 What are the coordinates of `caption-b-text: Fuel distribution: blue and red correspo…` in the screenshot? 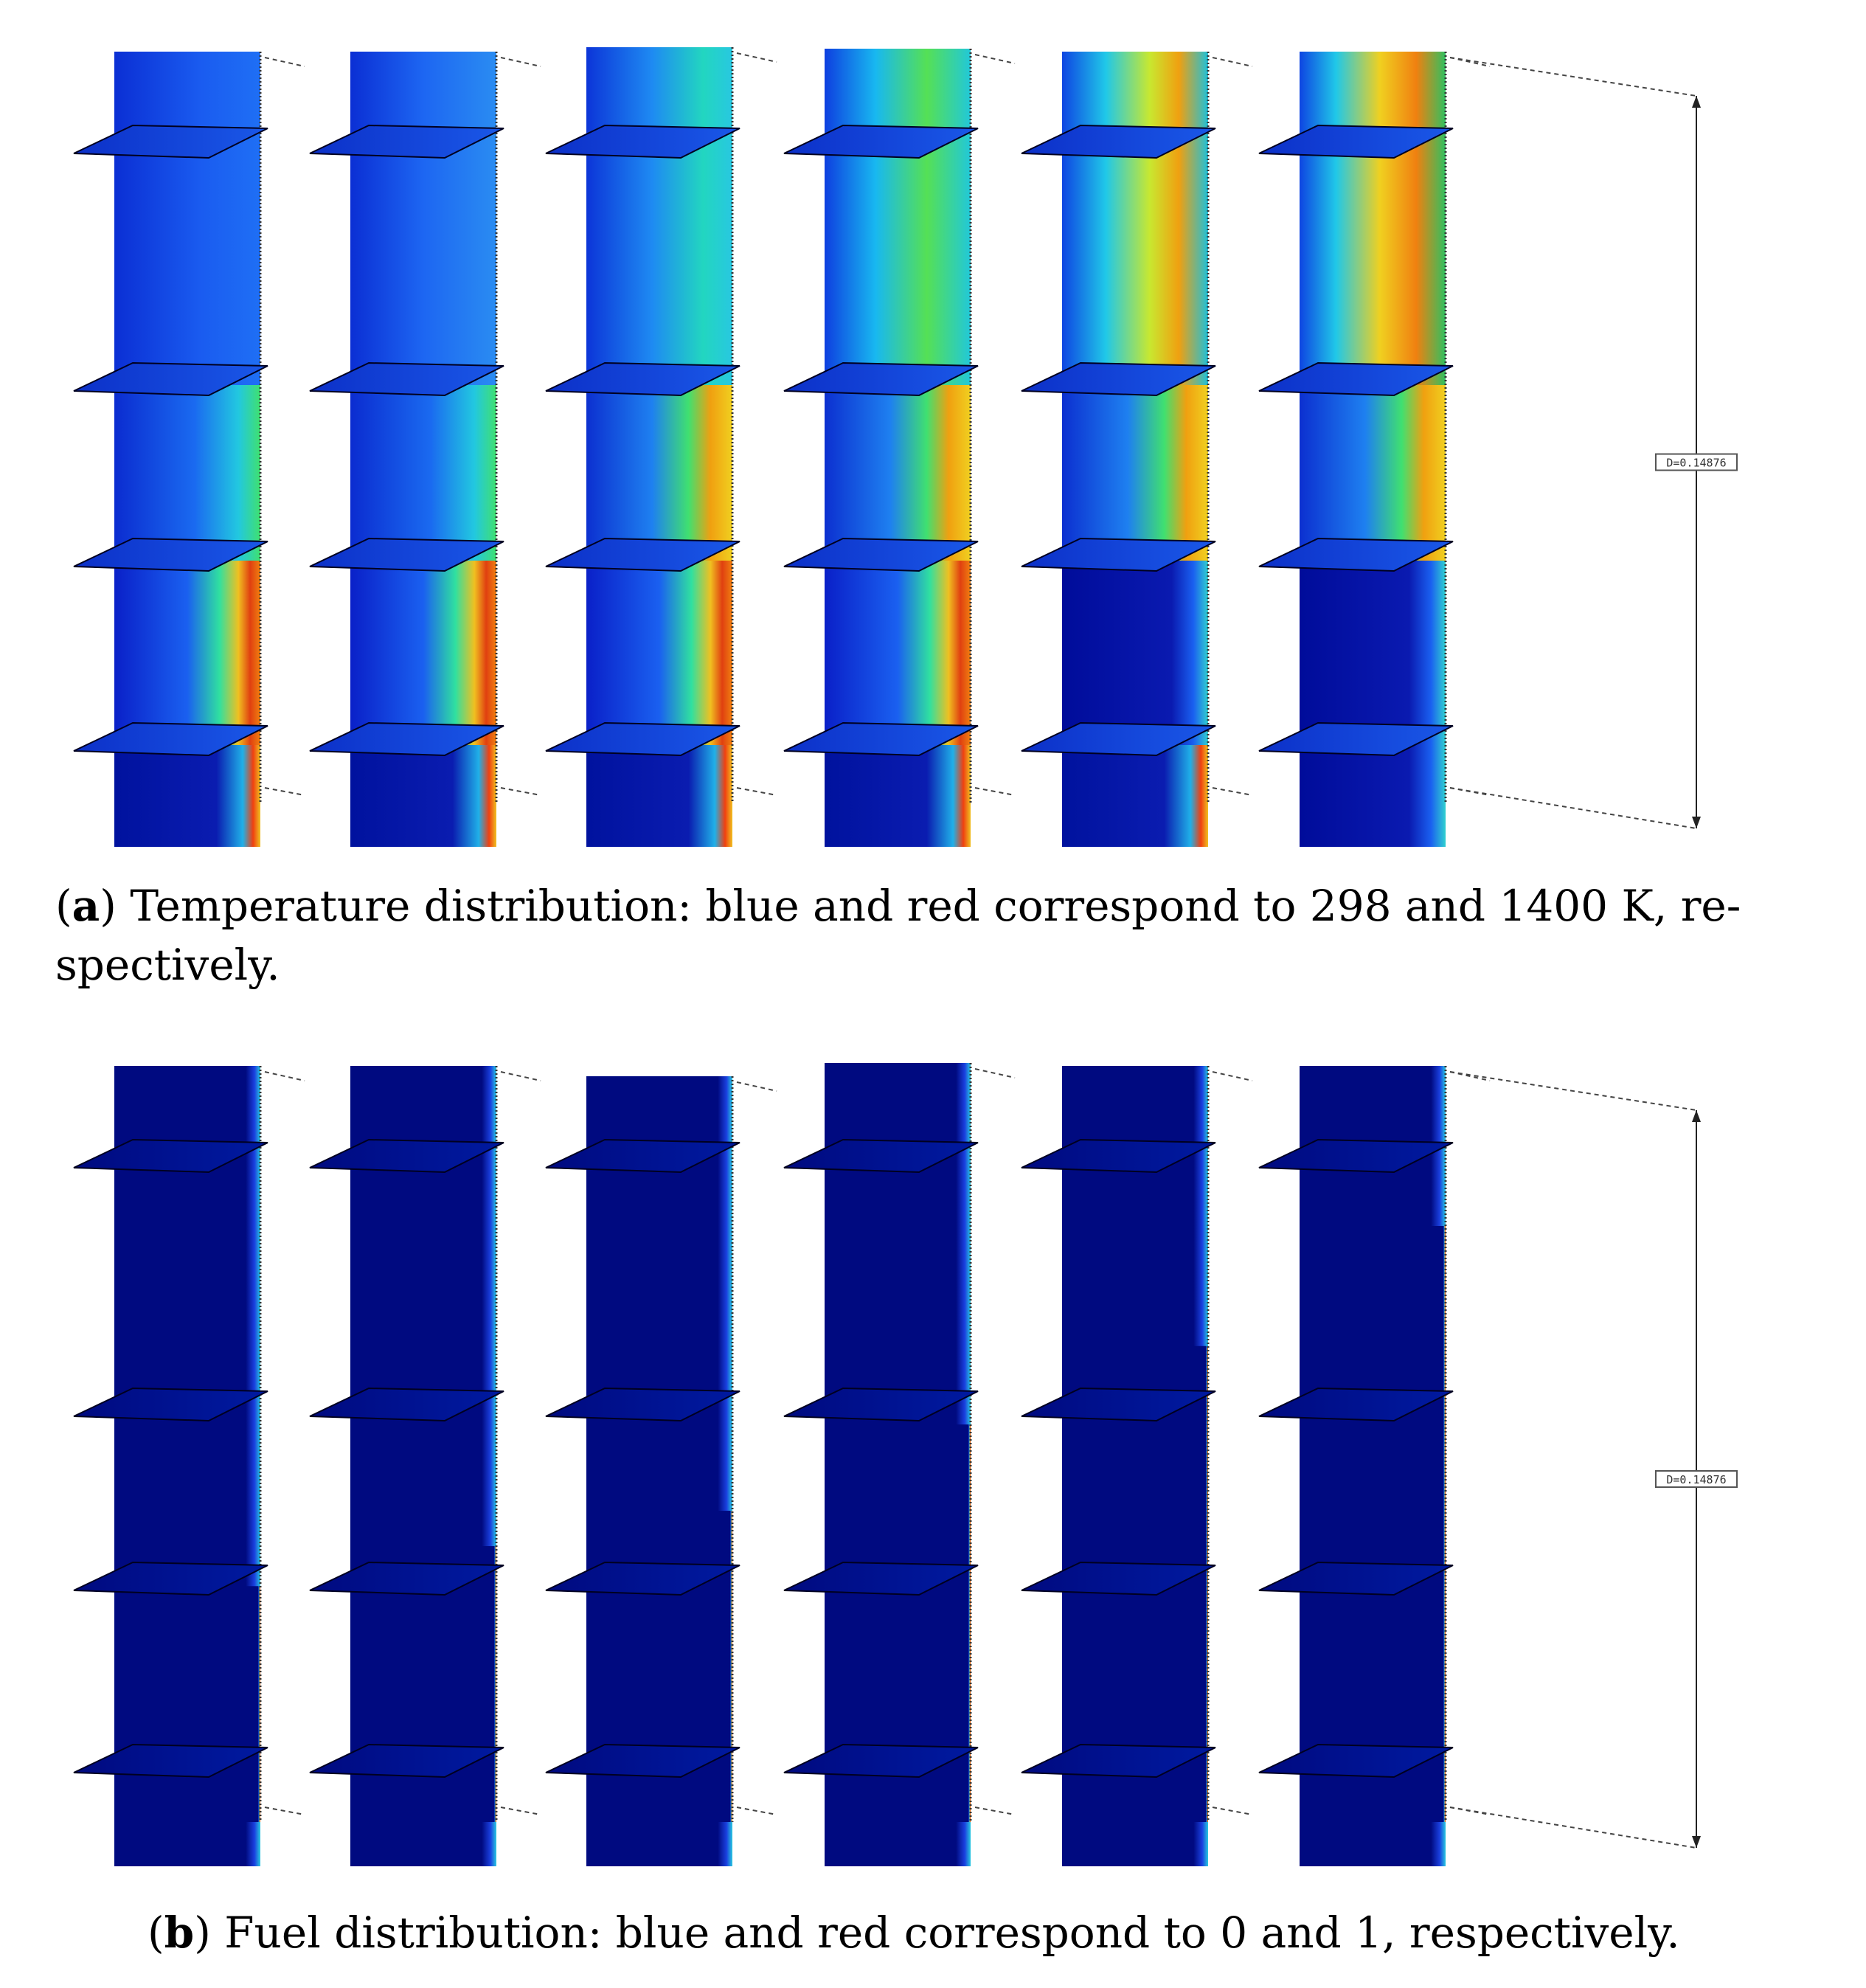 It's located at (952, 1933).